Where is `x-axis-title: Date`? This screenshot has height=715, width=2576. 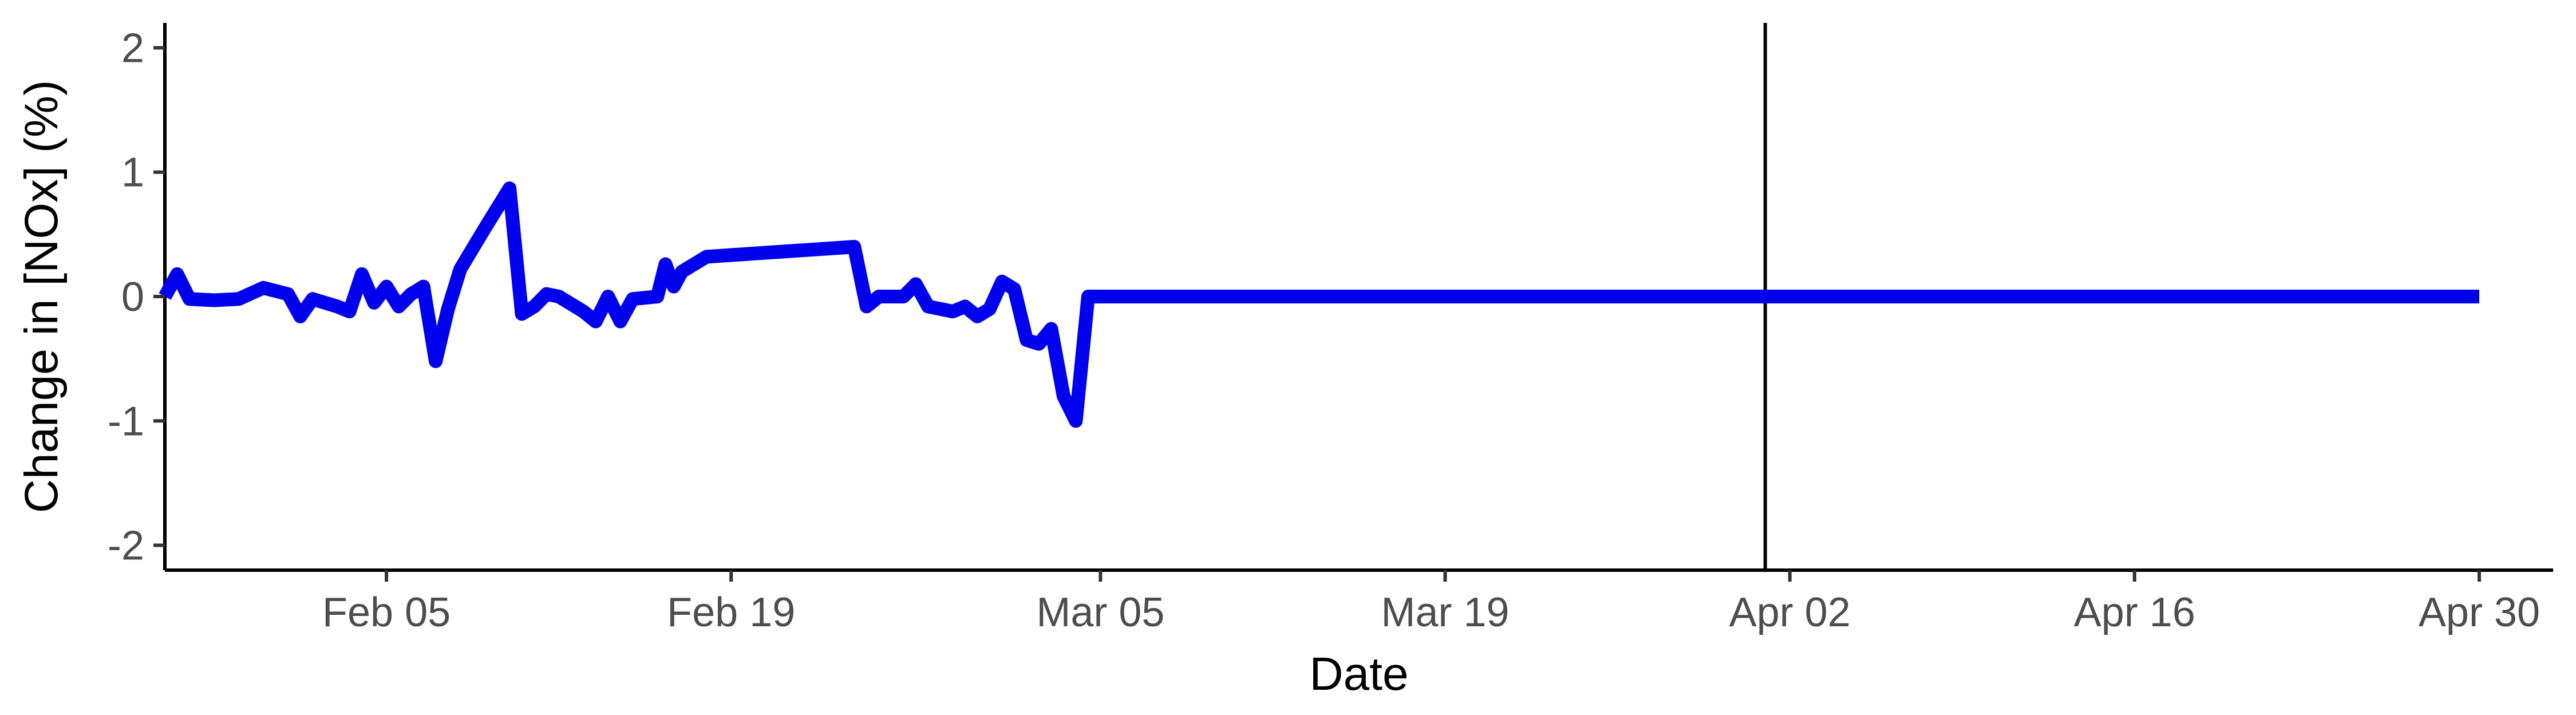 x-axis-title: Date is located at coordinates (1358, 674).